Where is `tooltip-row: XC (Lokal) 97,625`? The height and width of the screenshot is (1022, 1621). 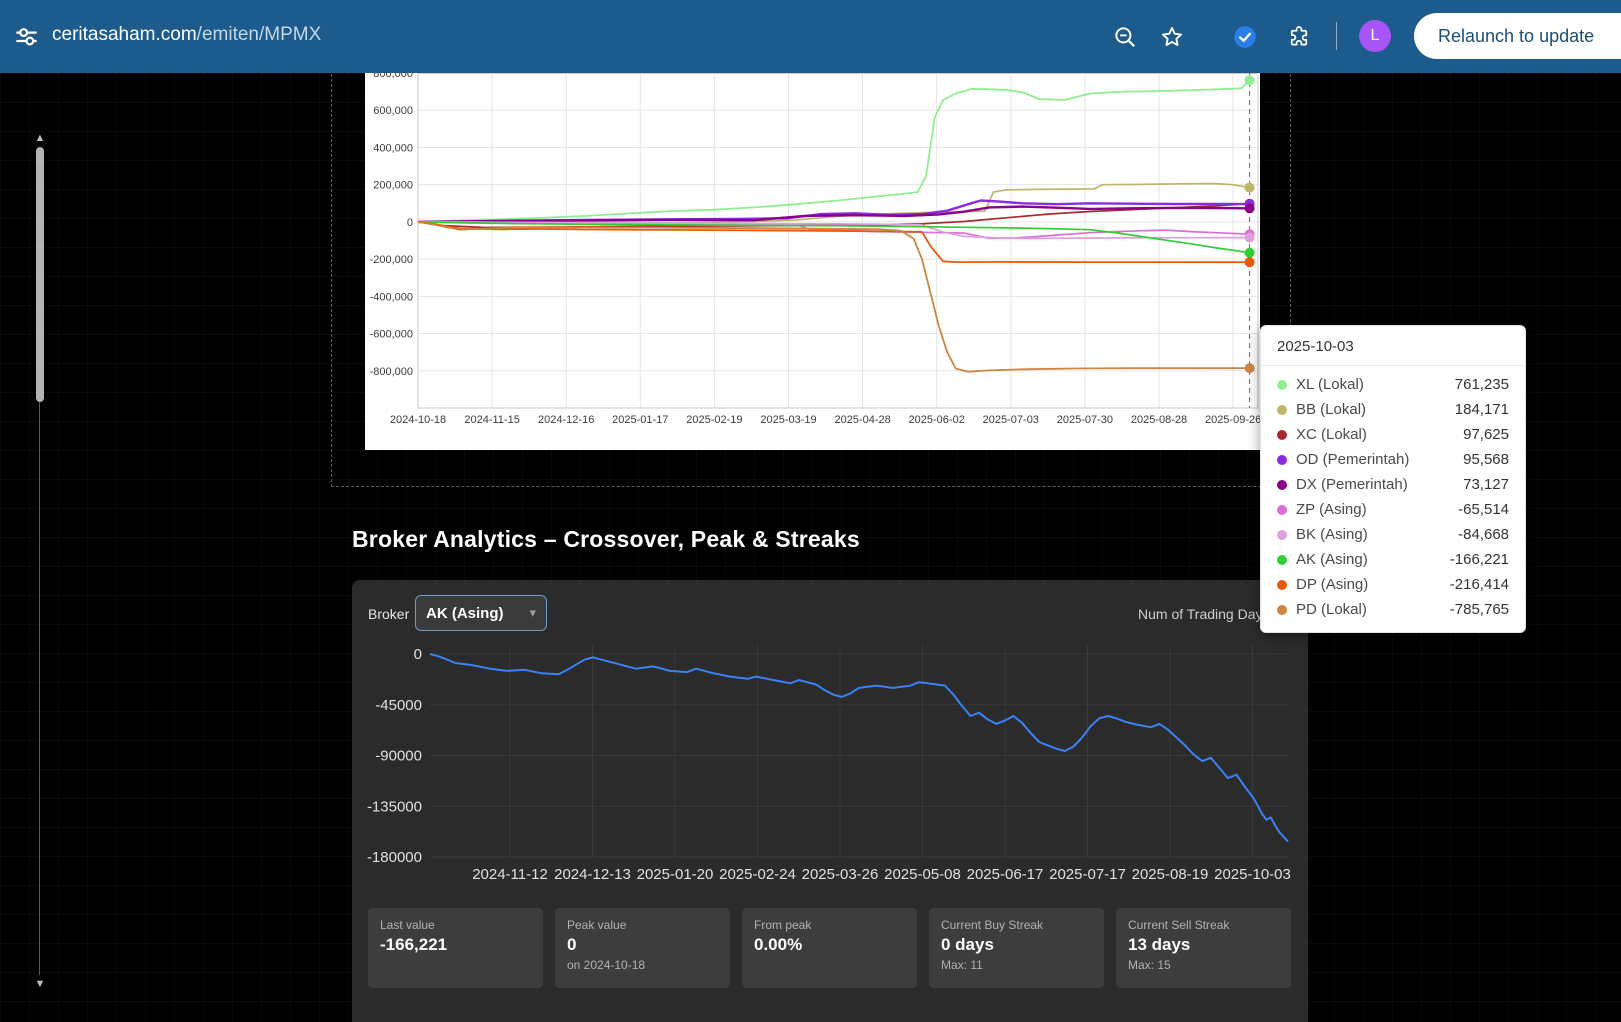 tooltip-row: XC (Lokal) 97,625 is located at coordinates (1393, 434).